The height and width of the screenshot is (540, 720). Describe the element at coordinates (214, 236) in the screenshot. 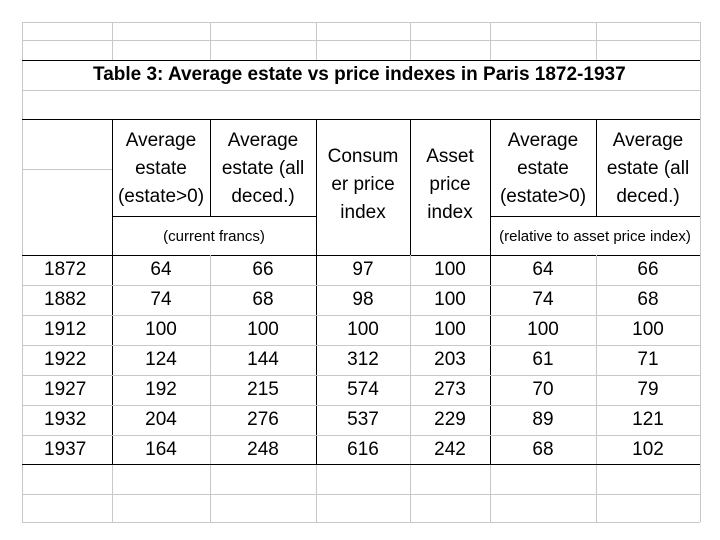

I see `unit-label-current-francs: (current francs)` at that location.